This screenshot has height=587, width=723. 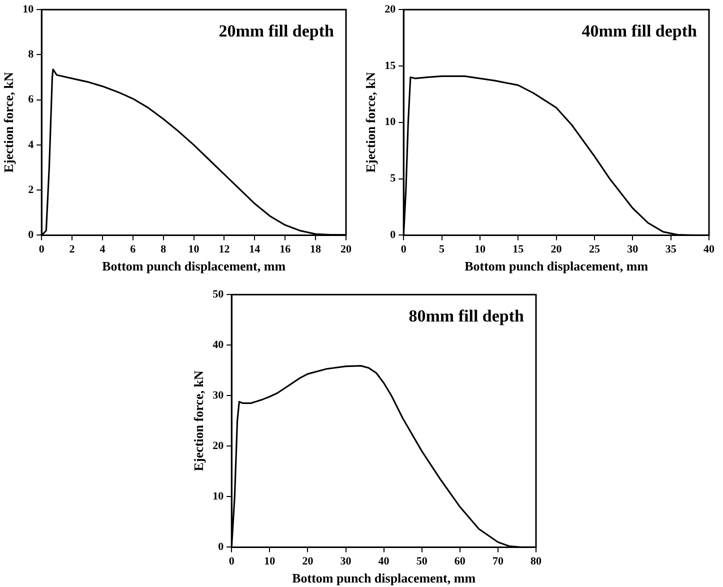 What do you see at coordinates (442, 250) in the screenshot?
I see `x-tick-label: 5` at bounding box center [442, 250].